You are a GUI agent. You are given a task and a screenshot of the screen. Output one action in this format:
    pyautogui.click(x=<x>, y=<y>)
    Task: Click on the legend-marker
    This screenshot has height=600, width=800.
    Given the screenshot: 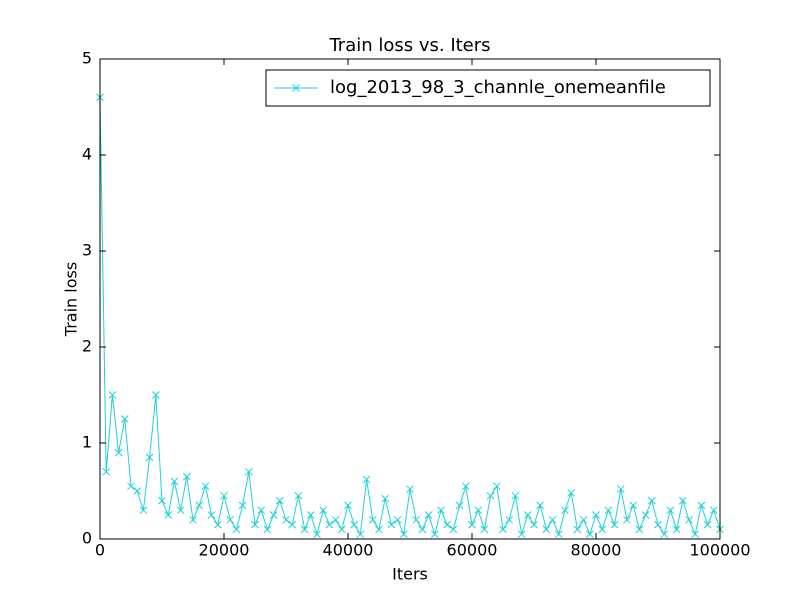 What is the action you would take?
    pyautogui.click(x=296, y=88)
    